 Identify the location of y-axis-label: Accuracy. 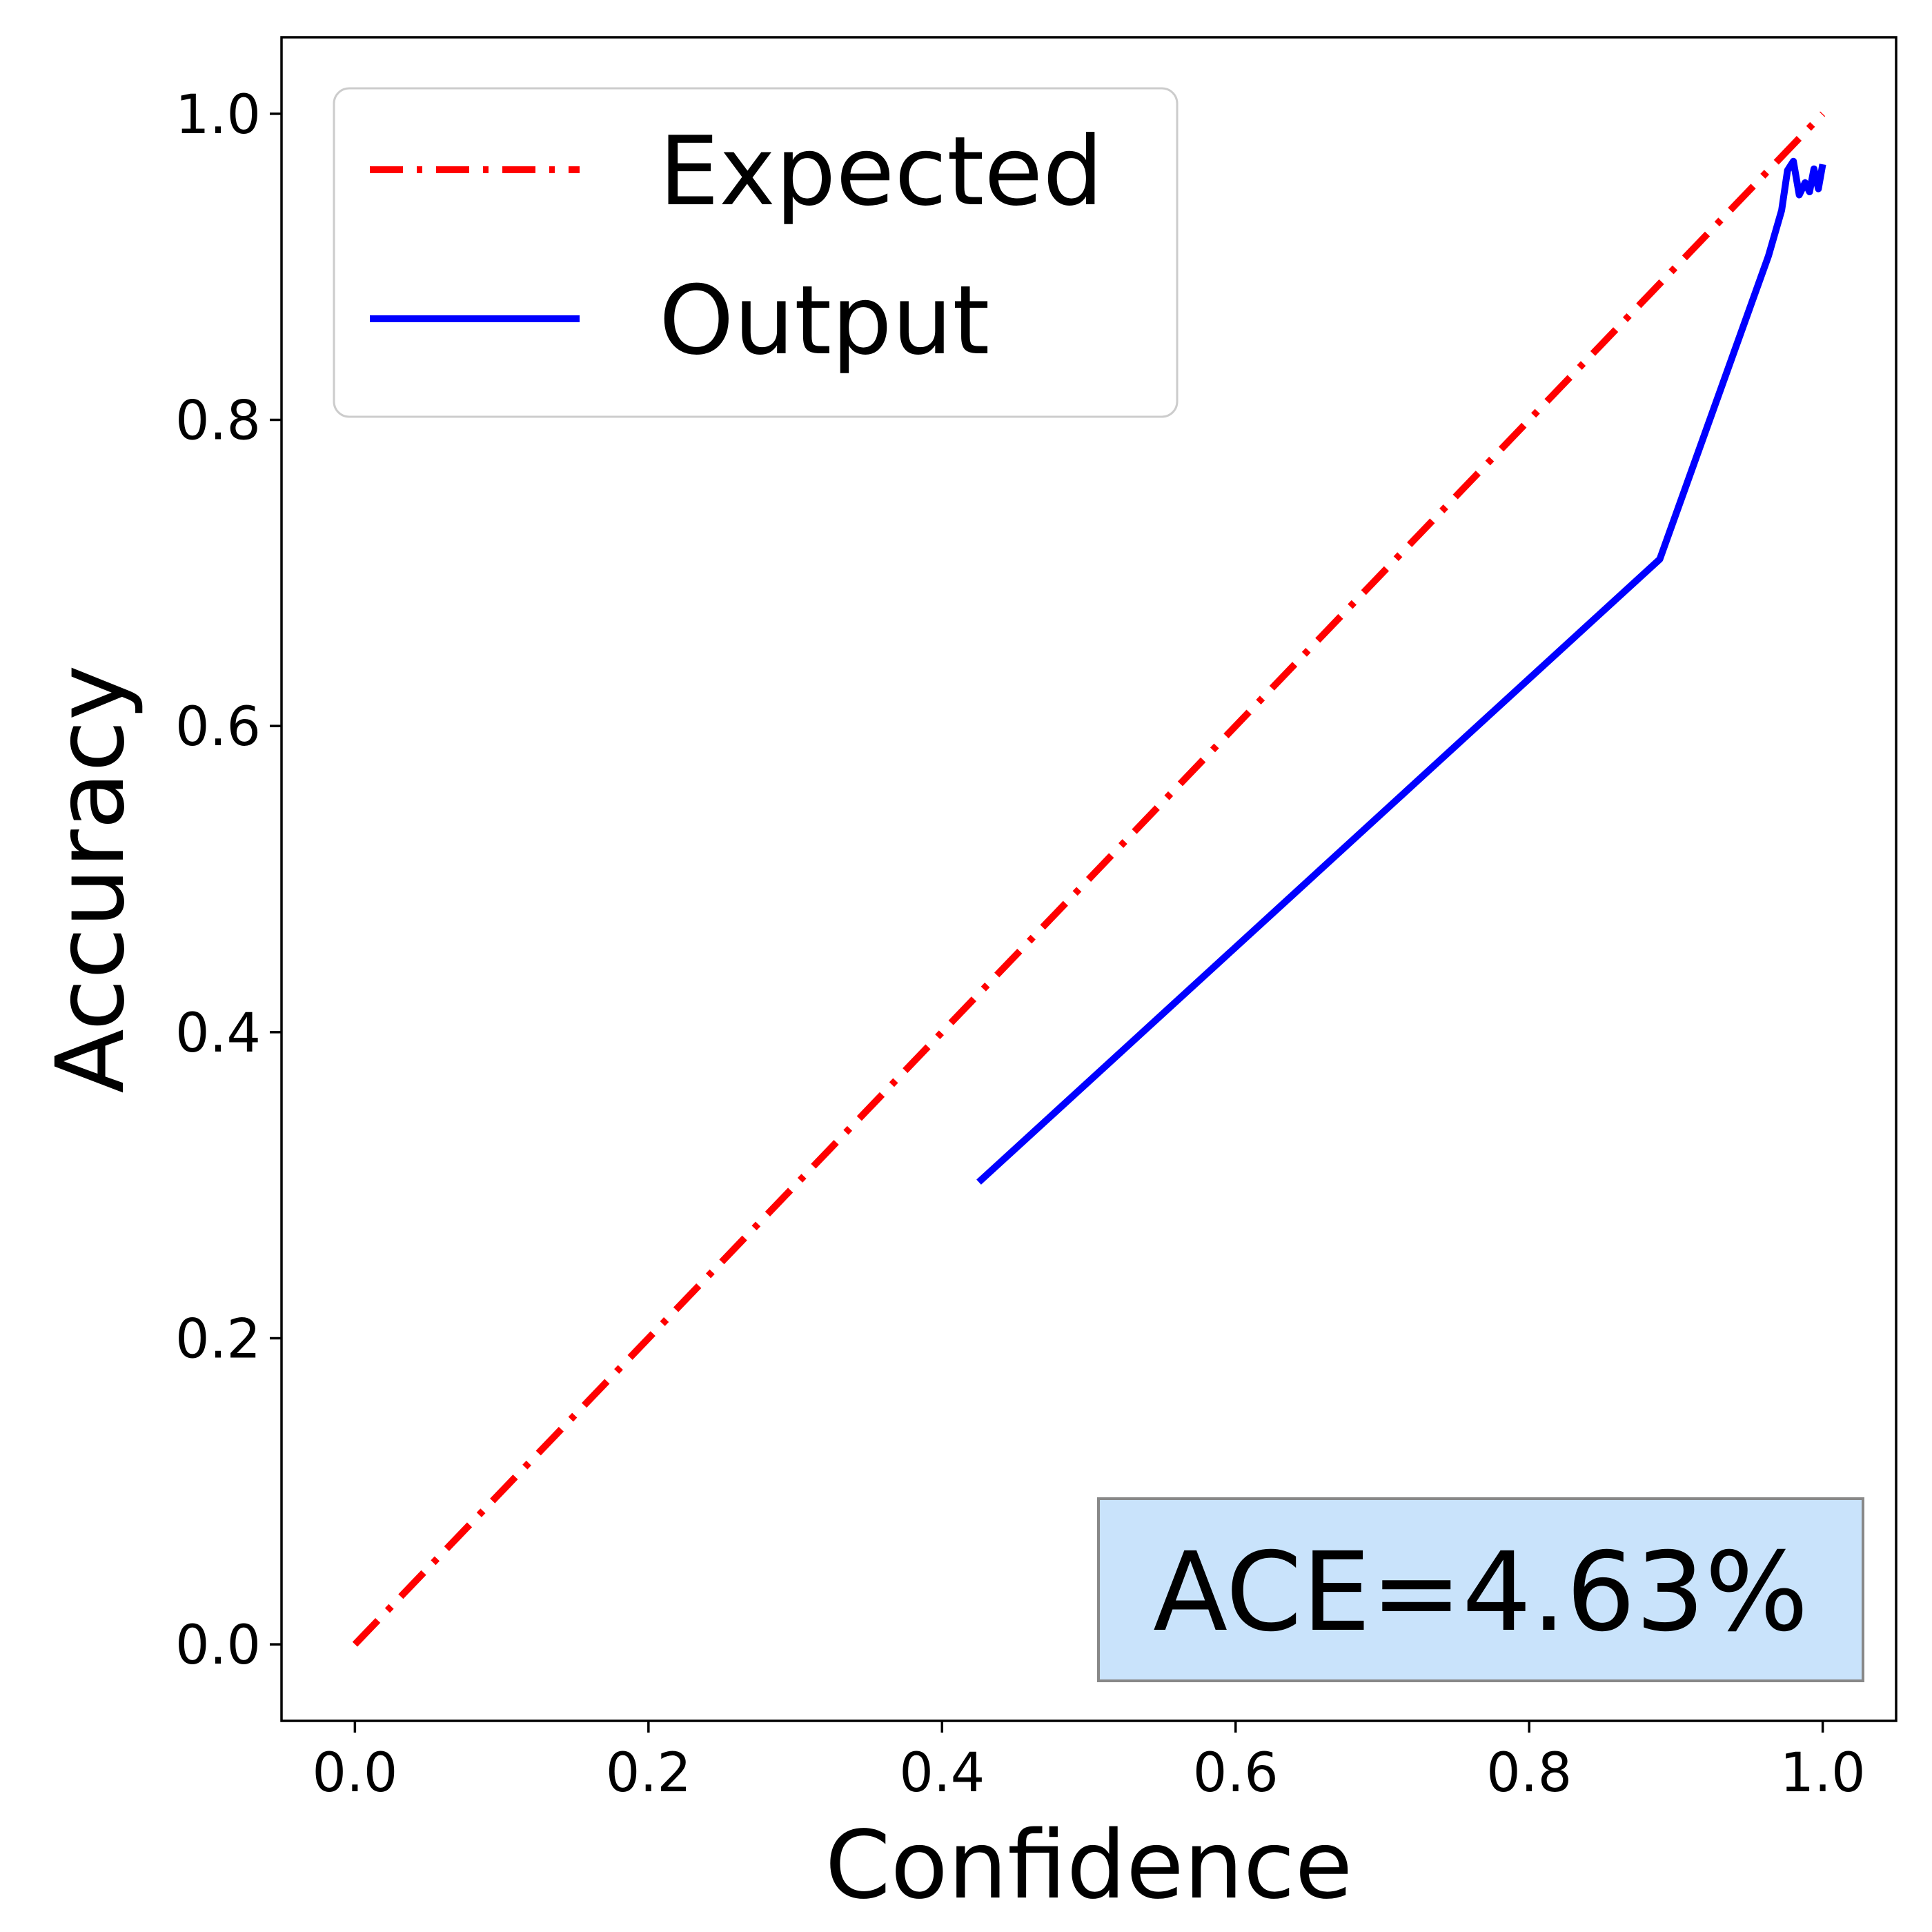
(91, 879).